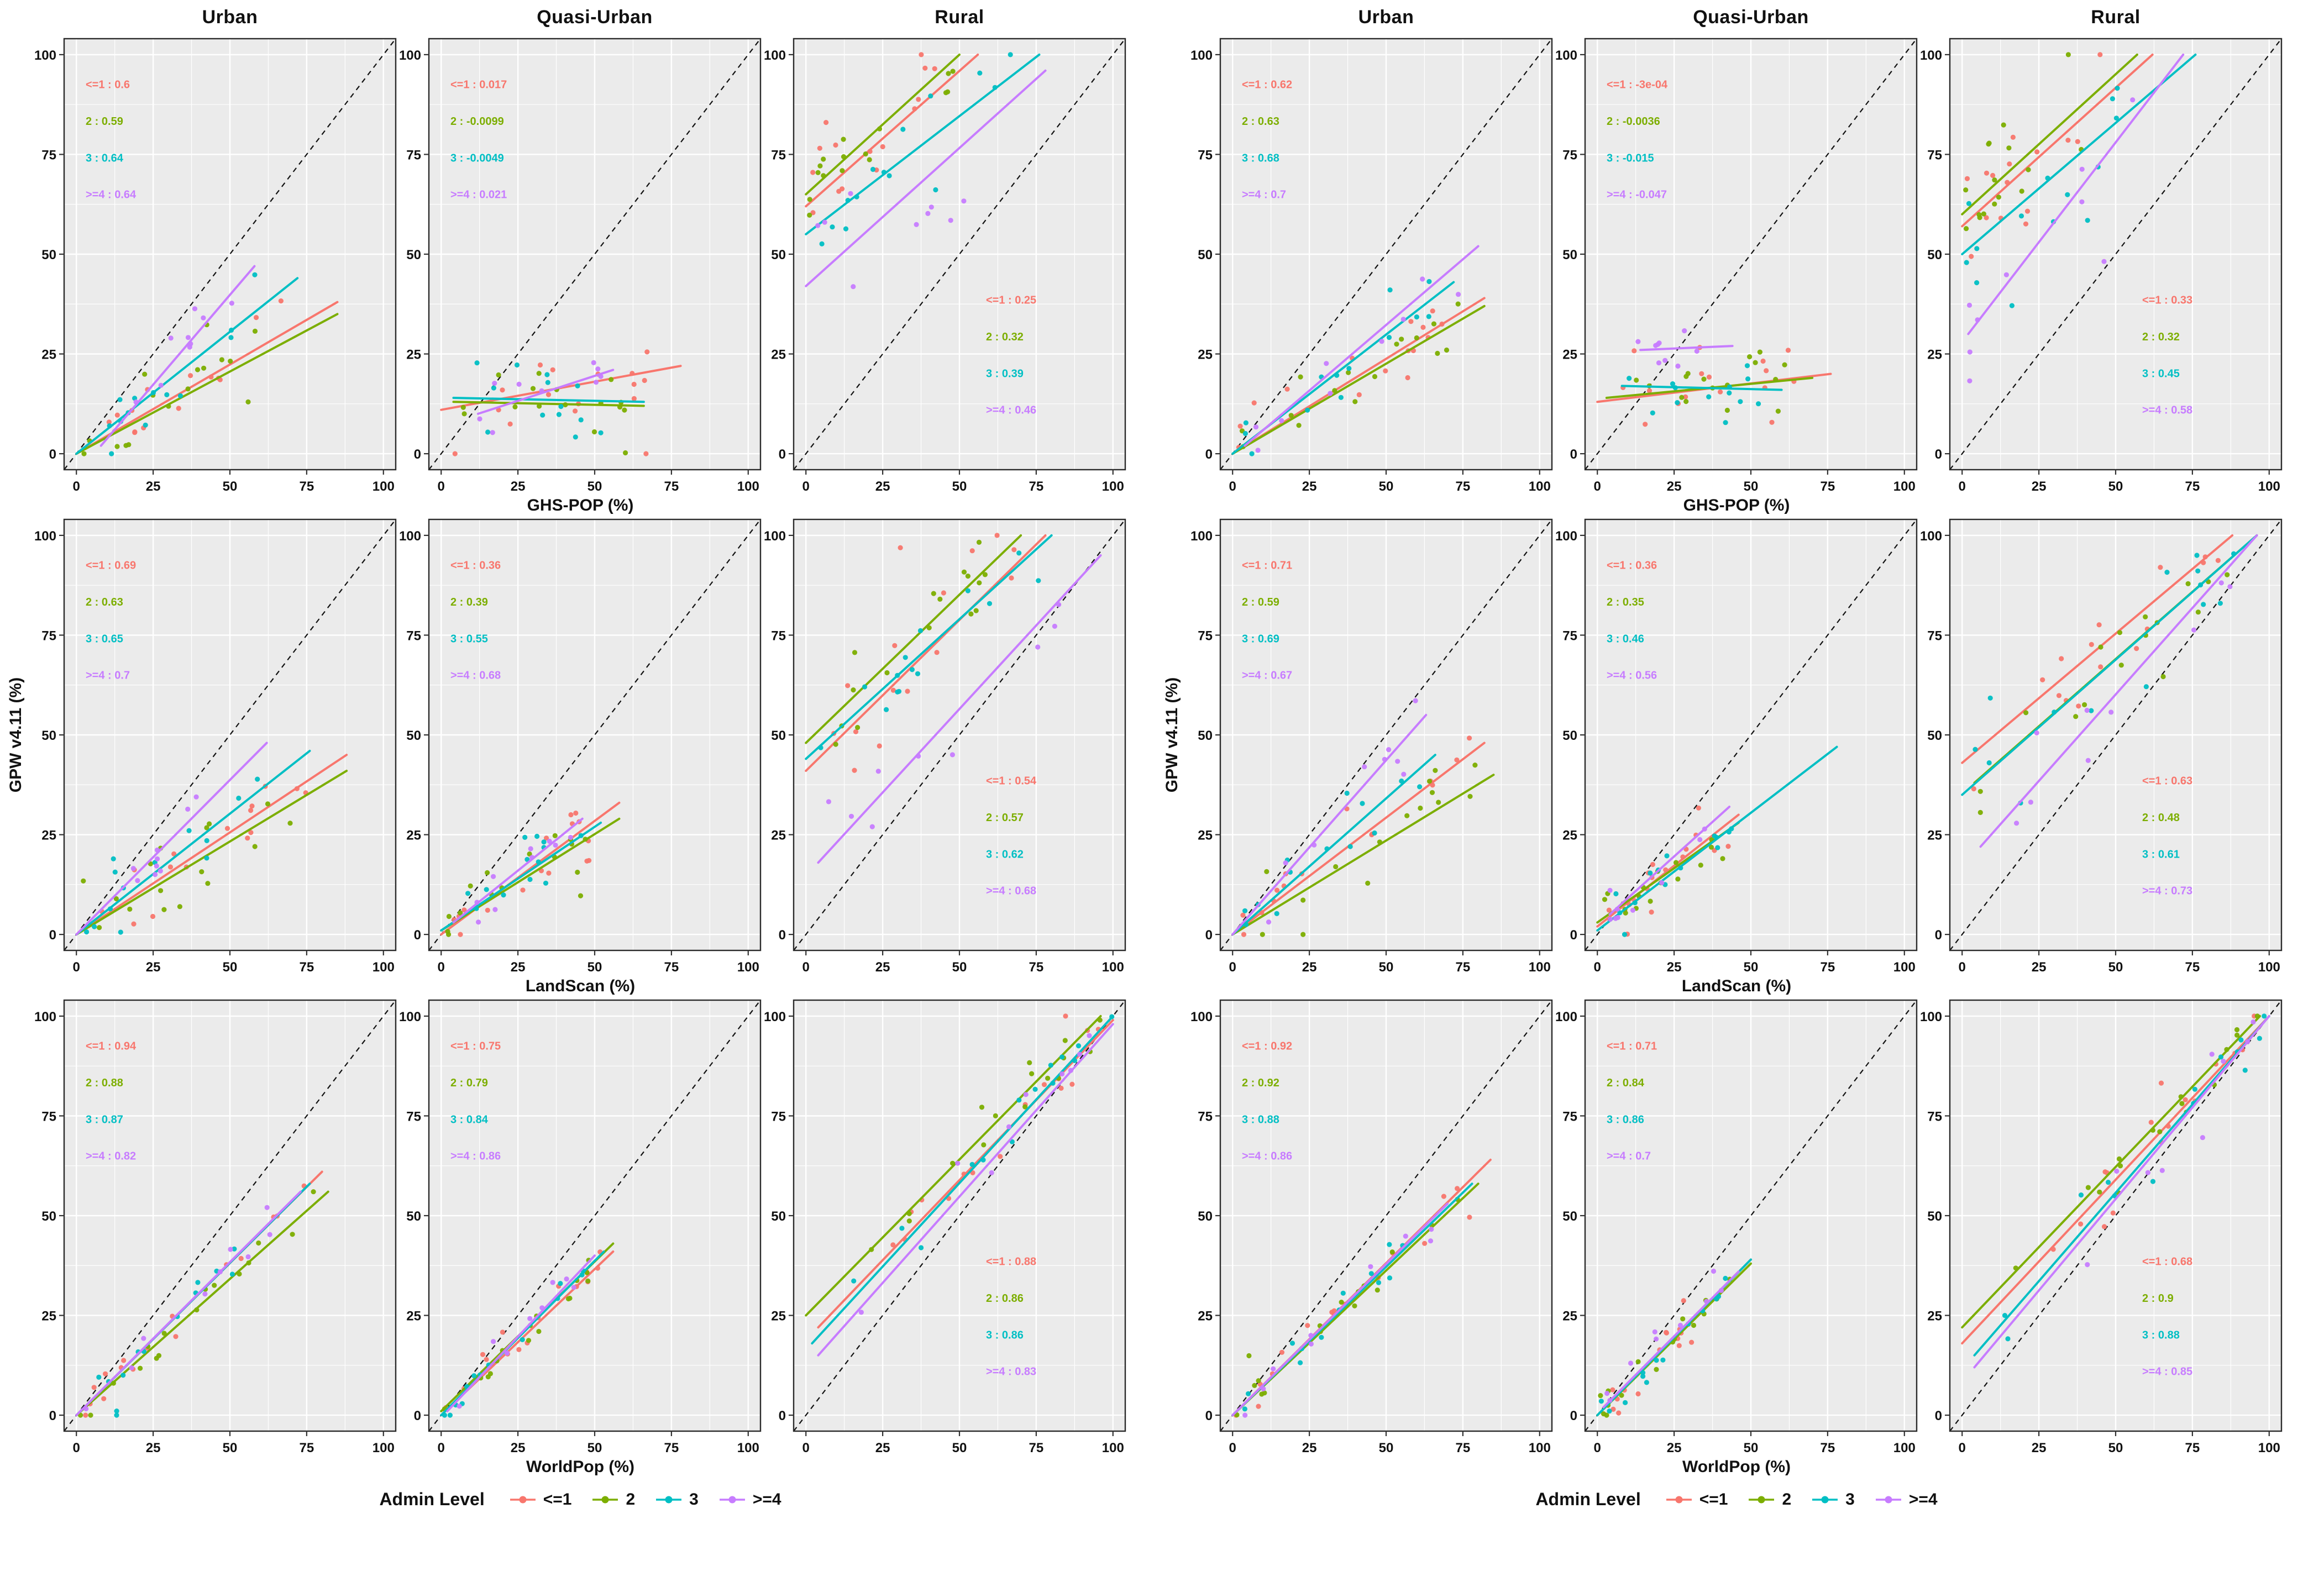 Image resolution: width=2324 pixels, height=1582 pixels. What do you see at coordinates (2167, 410) in the screenshot?
I see `annotation-r-value-admin->=4: >=4 : 0.58` at bounding box center [2167, 410].